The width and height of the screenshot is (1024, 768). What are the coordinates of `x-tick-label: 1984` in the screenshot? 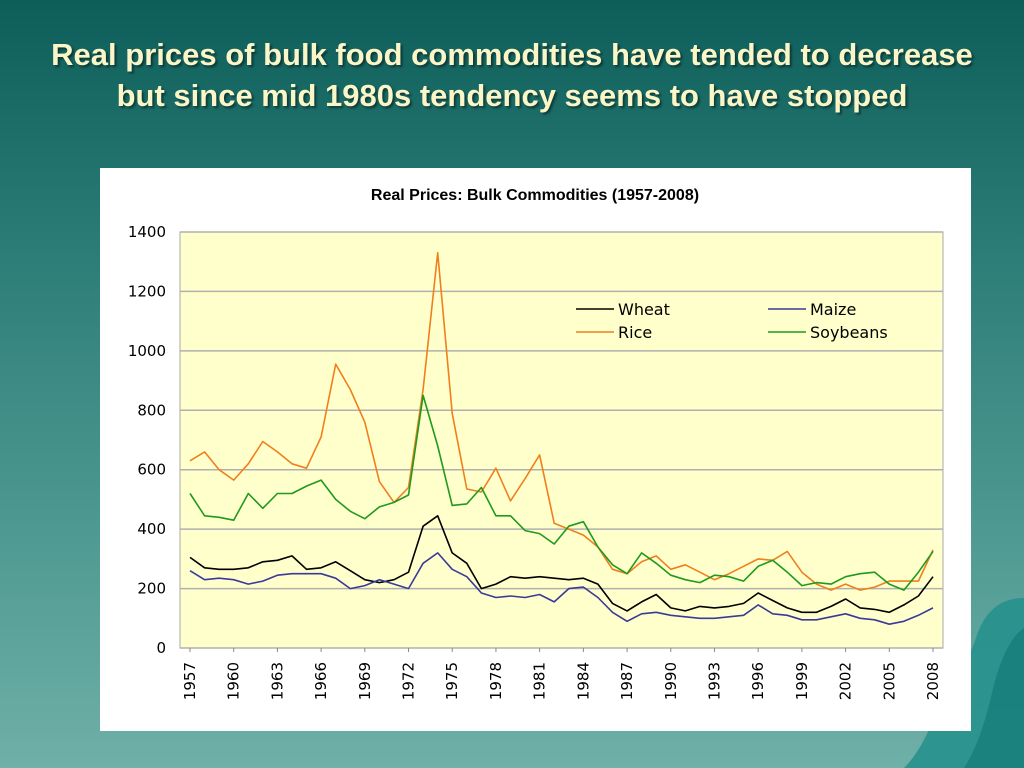 It's located at (583, 681).